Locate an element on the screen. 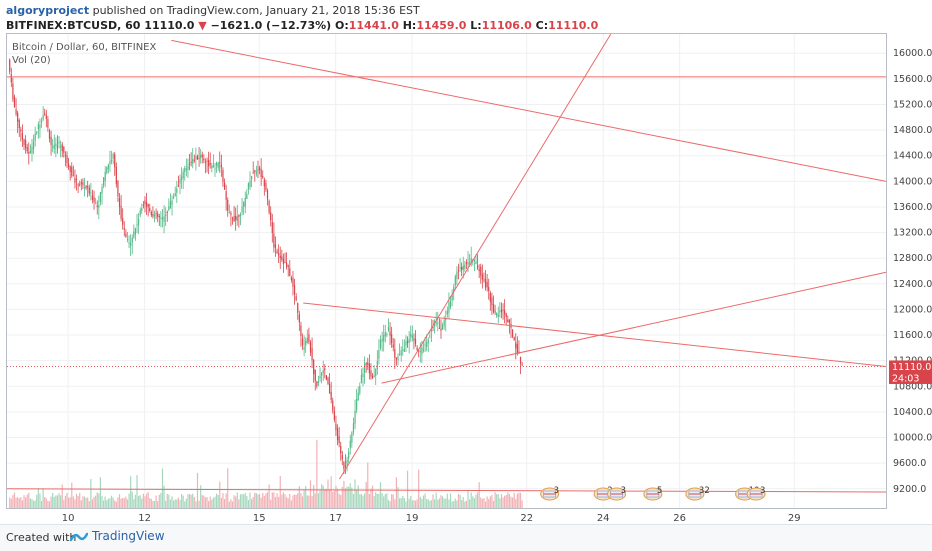  author-link: algoryproject is located at coordinates (48, 10).